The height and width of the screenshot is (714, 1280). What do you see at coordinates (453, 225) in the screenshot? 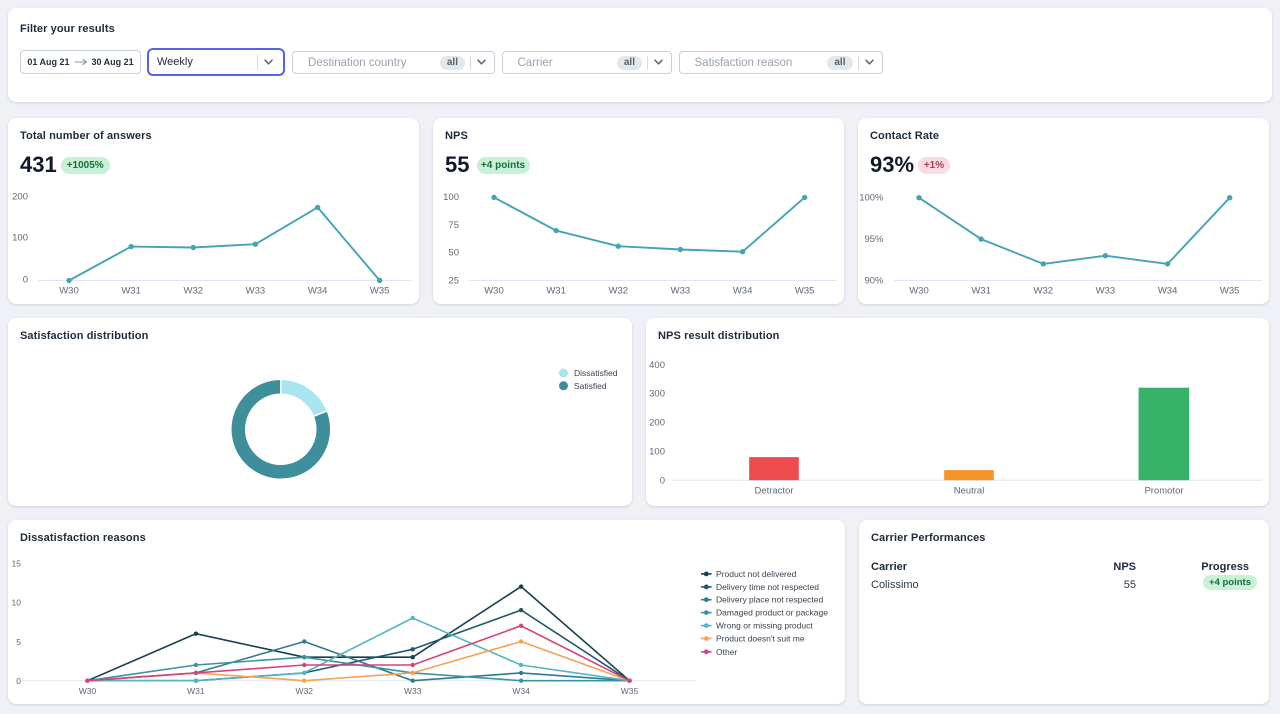
I see `svg-text: 75` at bounding box center [453, 225].